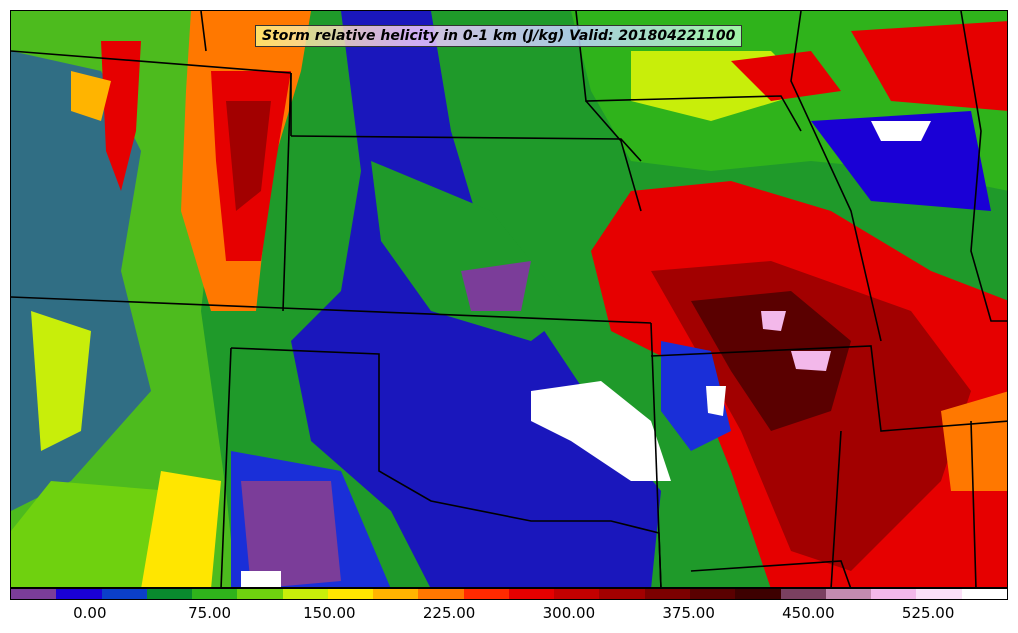  What do you see at coordinates (181, 529) in the screenshot?
I see `sw-yellow-patch` at bounding box center [181, 529].